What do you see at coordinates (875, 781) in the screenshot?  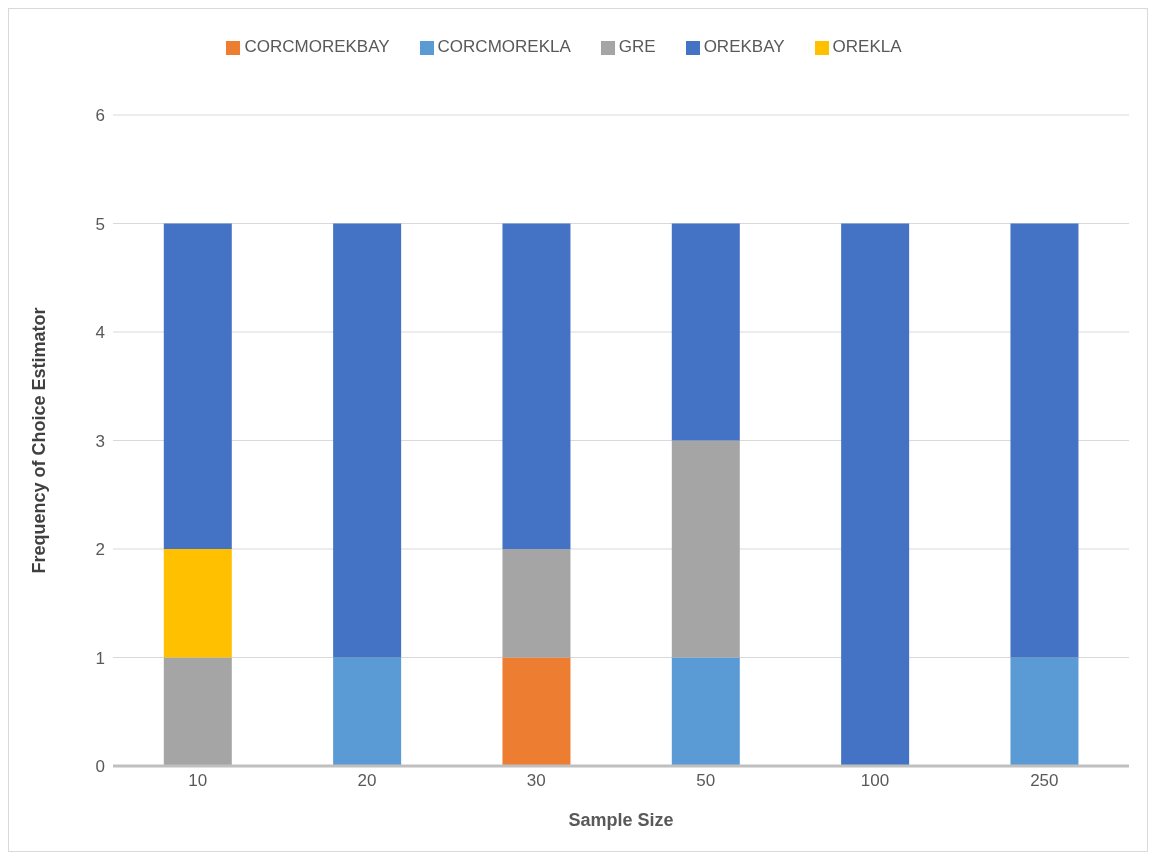 I see `x-tick-label: 100` at bounding box center [875, 781].